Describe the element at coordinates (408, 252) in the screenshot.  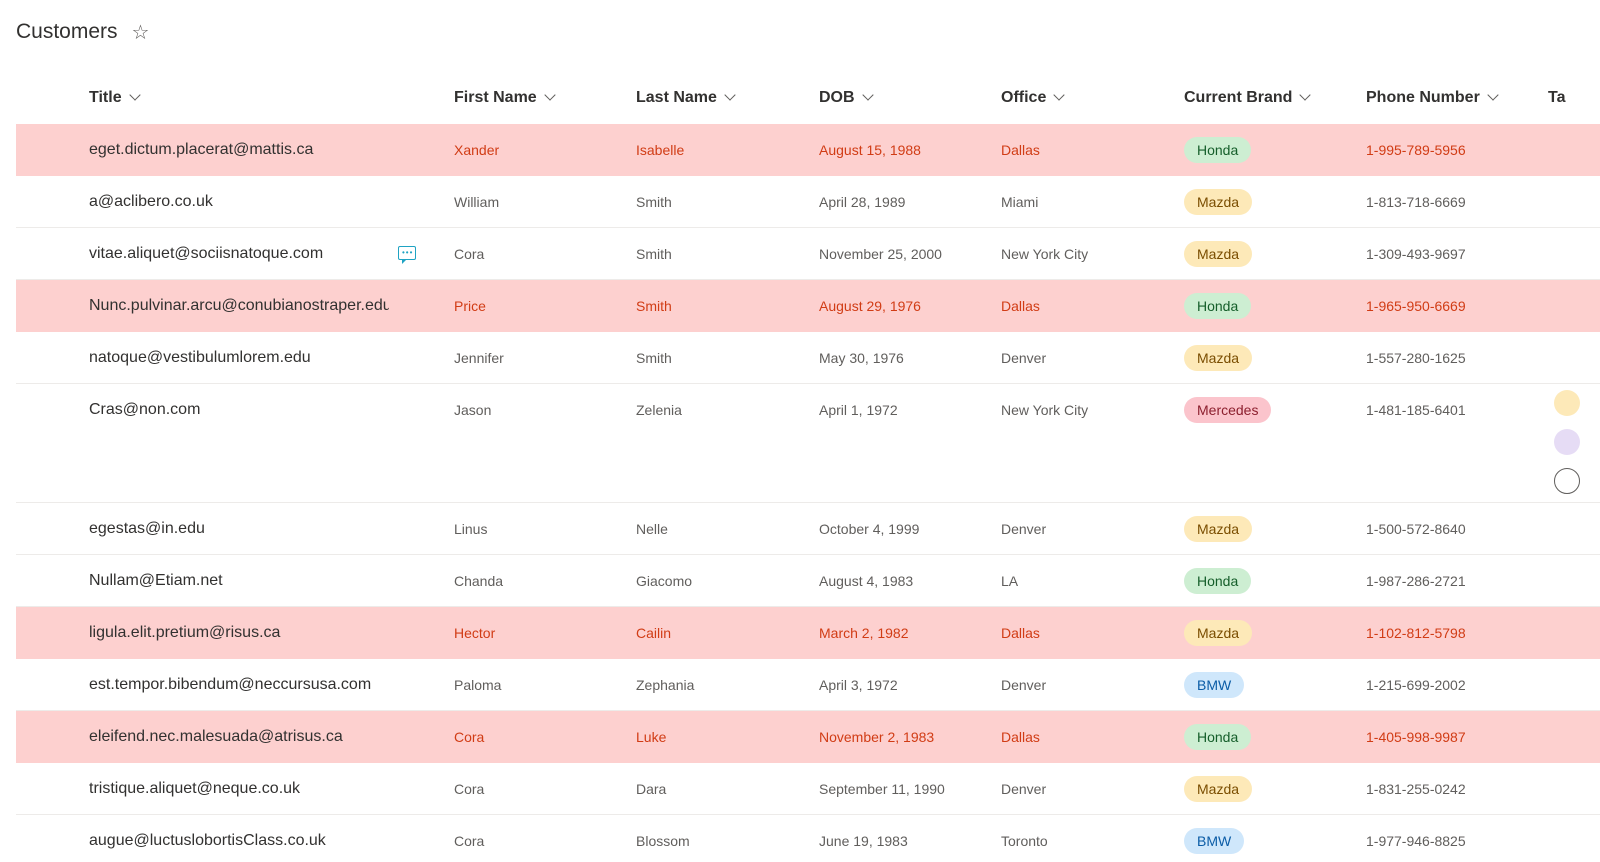
I see `comment-dots: •••` at that location.